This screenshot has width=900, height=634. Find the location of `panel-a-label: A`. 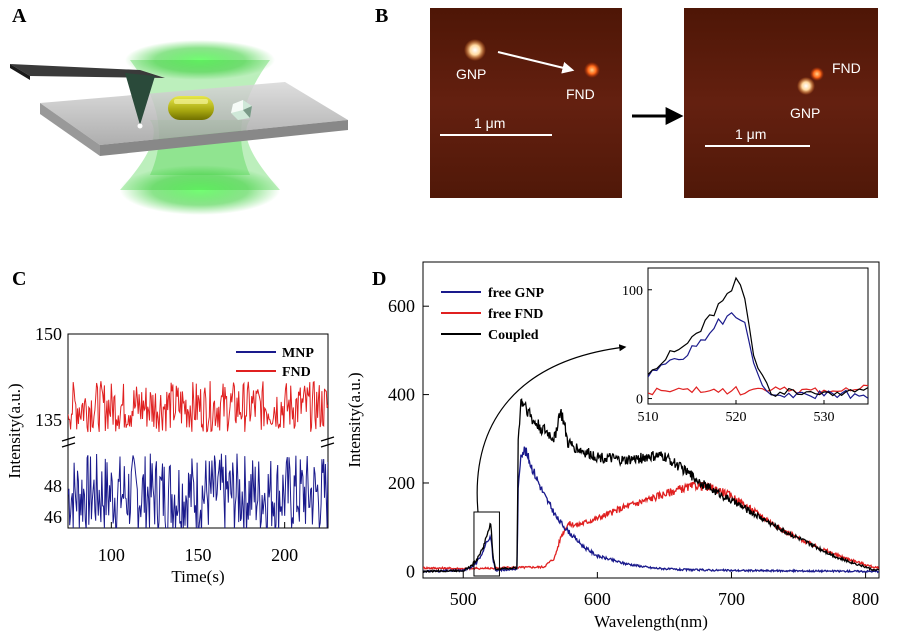

panel-a-label: A is located at coordinates (19, 16).